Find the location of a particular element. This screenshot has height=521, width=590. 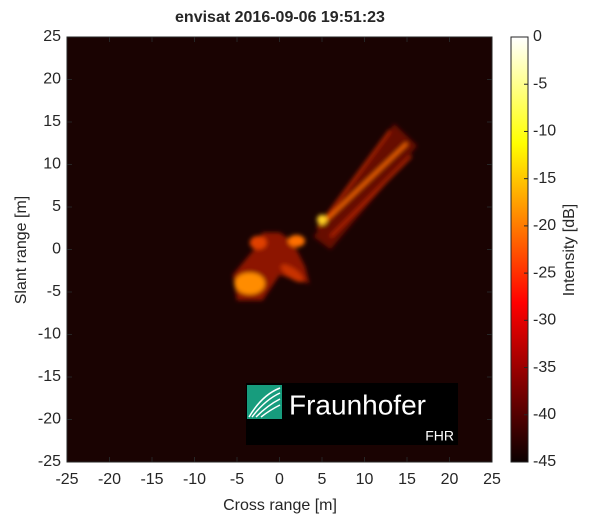

x-tick-label: 25 is located at coordinates (492, 479).